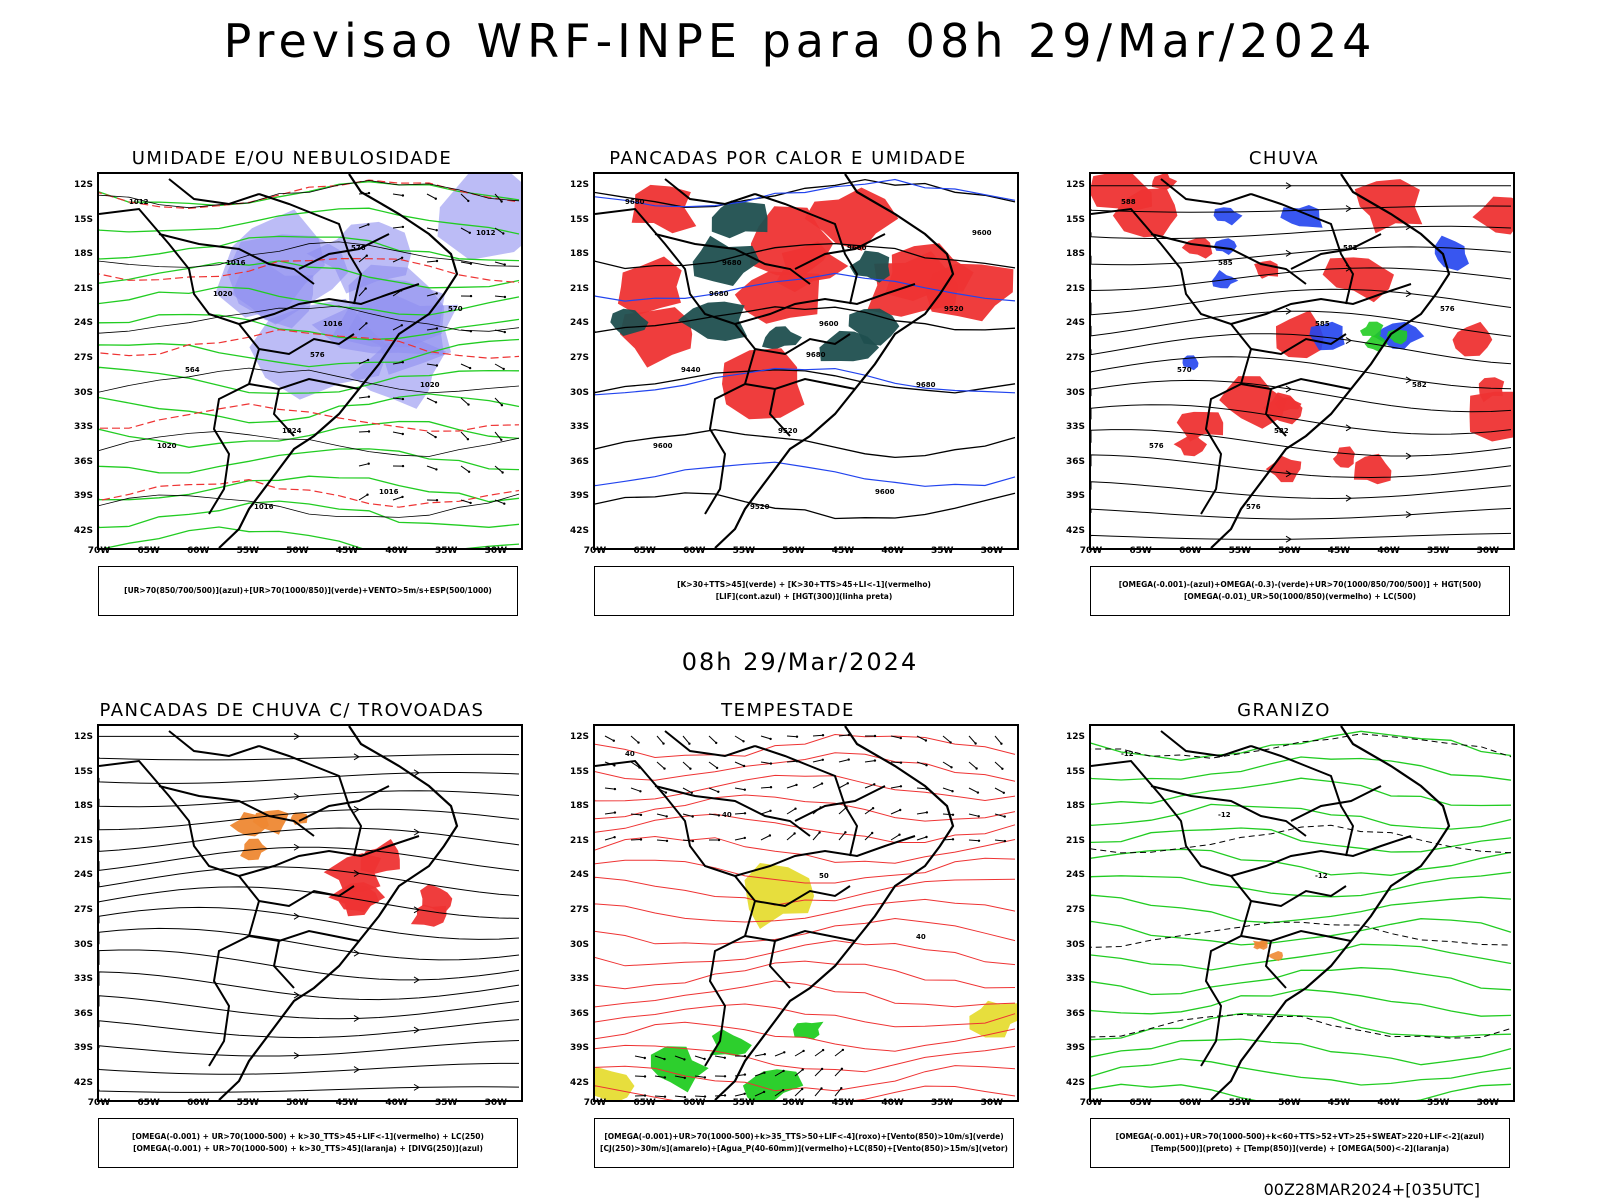 Image resolution: width=1600 pixels, height=1200 pixels. What do you see at coordinates (333, 324) in the screenshot?
I see `contour-label: 1016` at bounding box center [333, 324].